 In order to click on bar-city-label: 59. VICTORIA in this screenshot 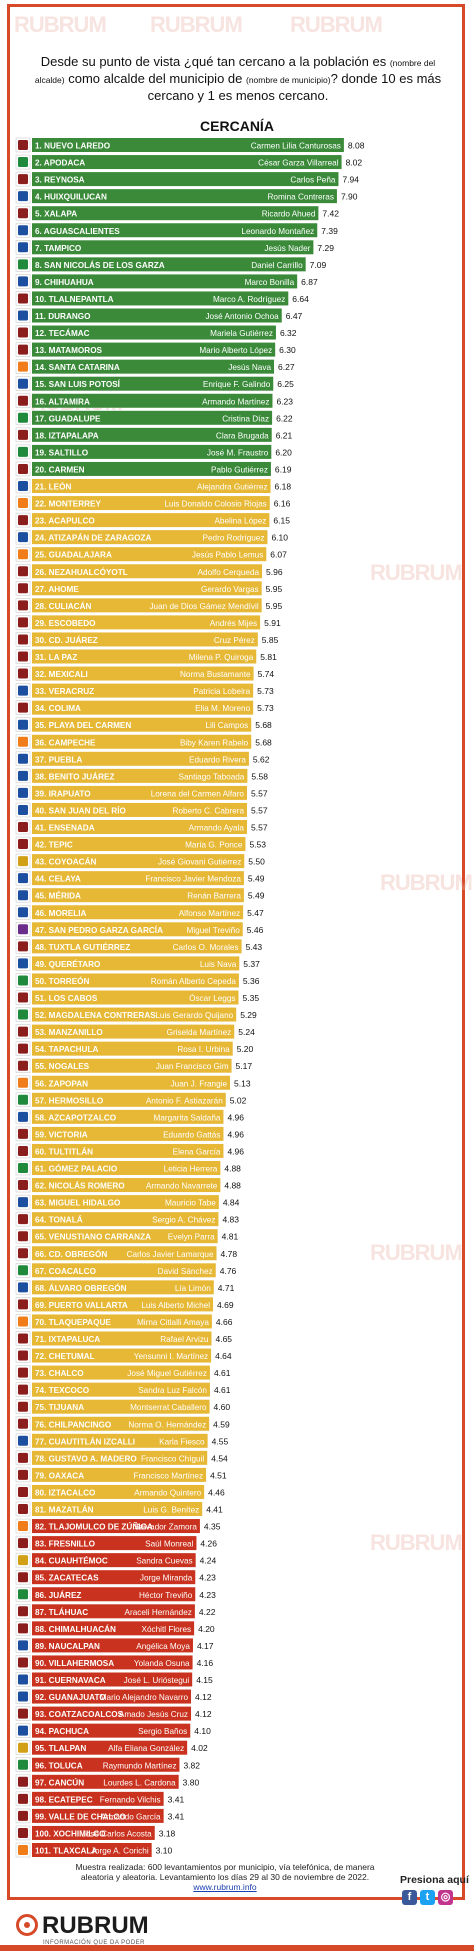, I will do `click(61, 1134)`.